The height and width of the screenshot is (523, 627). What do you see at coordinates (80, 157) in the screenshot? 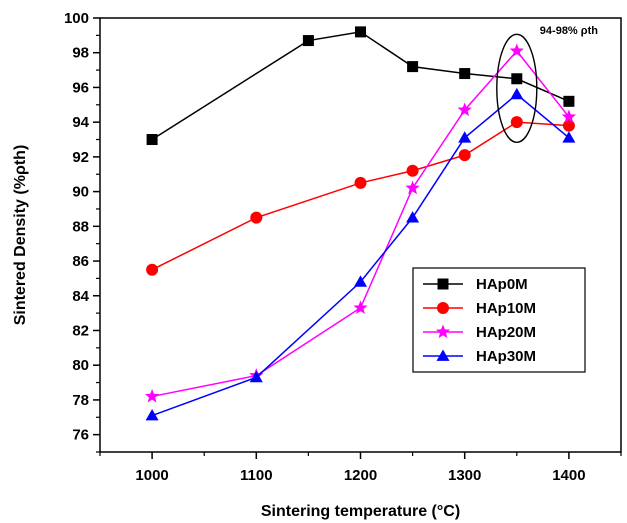
I see `y-tick-label: 92` at bounding box center [80, 157].